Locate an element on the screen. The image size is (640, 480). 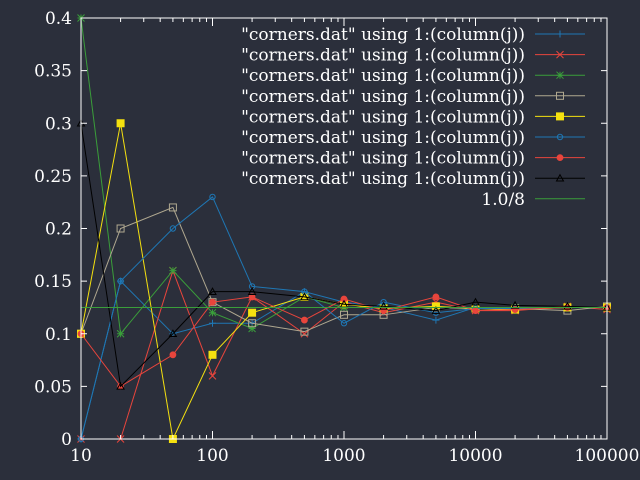
legend-entry-1: "corners.dat" using 1:(column(j)) is located at coordinates (413, 35).